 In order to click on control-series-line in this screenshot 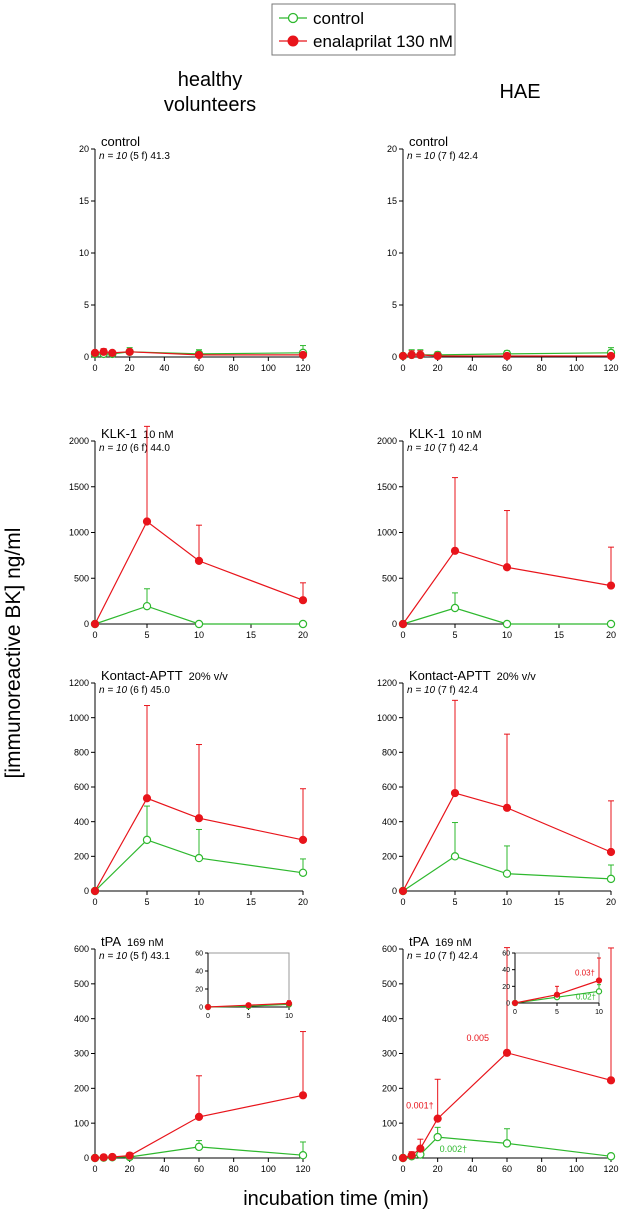, I will do `click(507, 873)`.